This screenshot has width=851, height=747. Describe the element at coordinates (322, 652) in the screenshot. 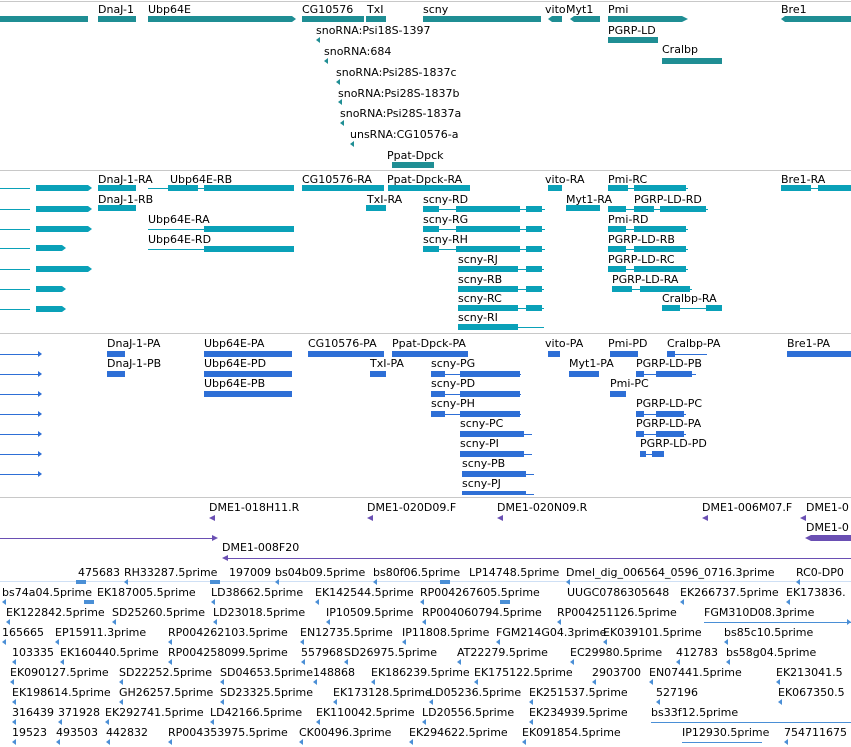

I see `est-label: 557968` at that location.